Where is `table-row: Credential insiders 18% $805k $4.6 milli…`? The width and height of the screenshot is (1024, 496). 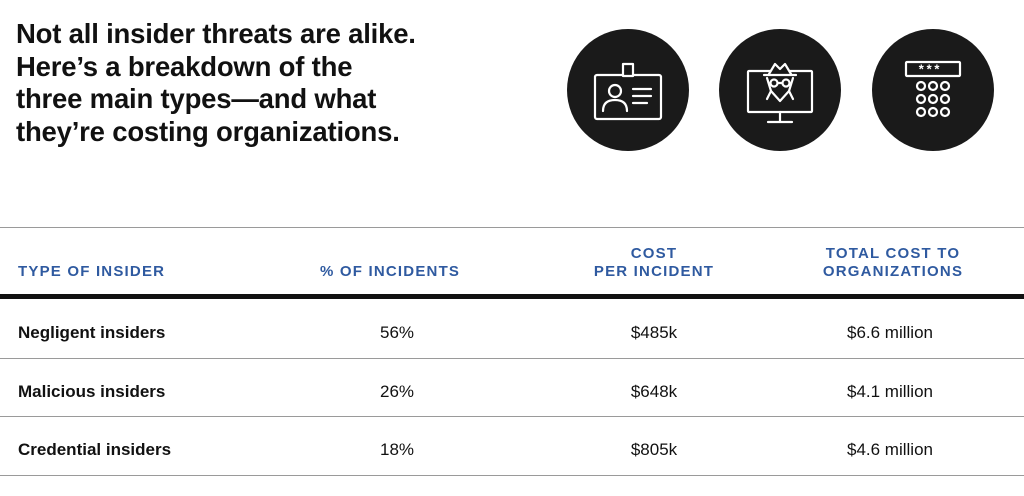 table-row: Credential insiders 18% $805k $4.6 milli… is located at coordinates (512, 450).